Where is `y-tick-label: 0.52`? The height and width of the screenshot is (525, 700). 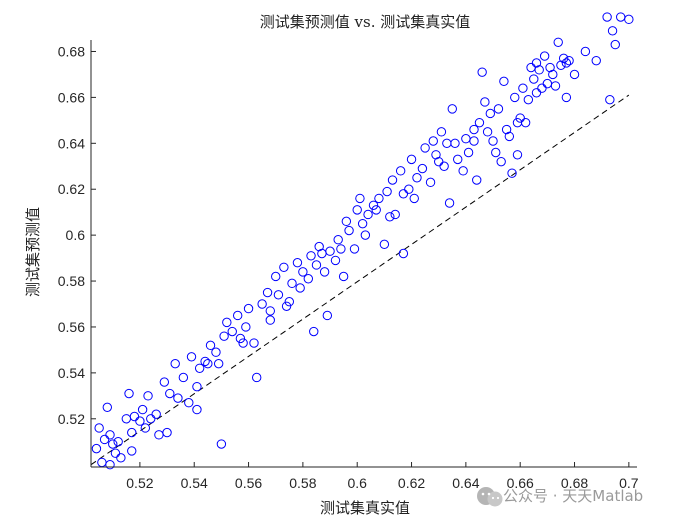 y-tick-label: 0.52 is located at coordinates (71, 419).